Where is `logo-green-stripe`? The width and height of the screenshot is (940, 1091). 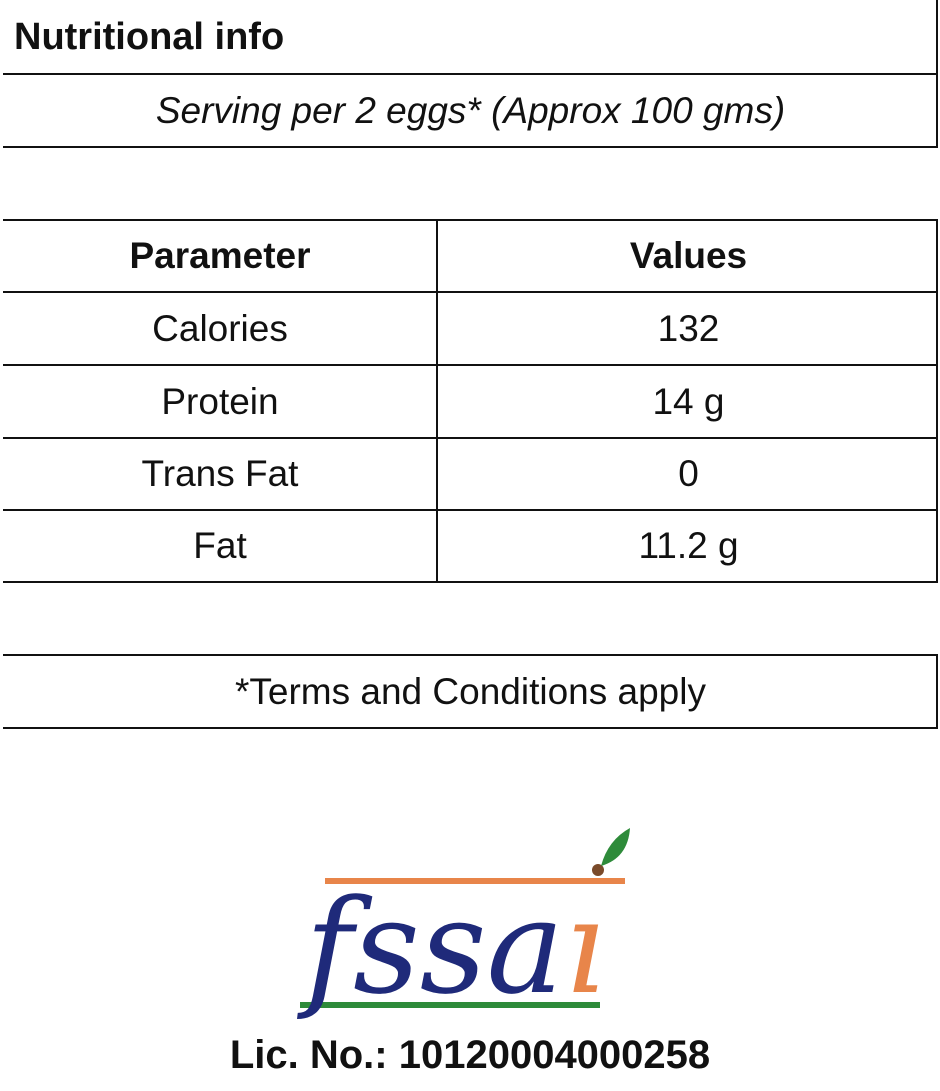 logo-green-stripe is located at coordinates (450, 1005).